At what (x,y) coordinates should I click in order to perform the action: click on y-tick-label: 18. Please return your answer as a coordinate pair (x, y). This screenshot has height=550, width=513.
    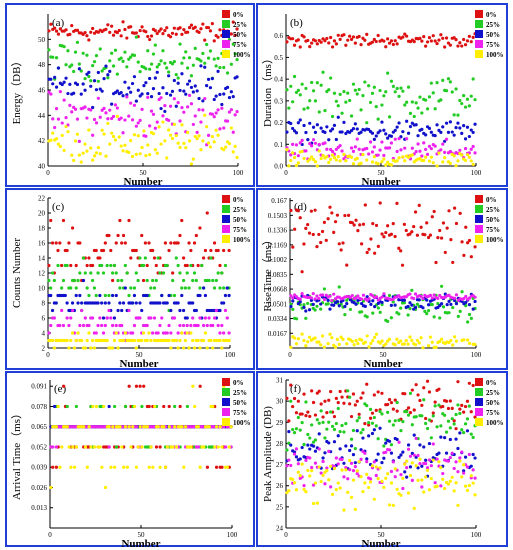
    Looking at the image, I should click on (42, 229).